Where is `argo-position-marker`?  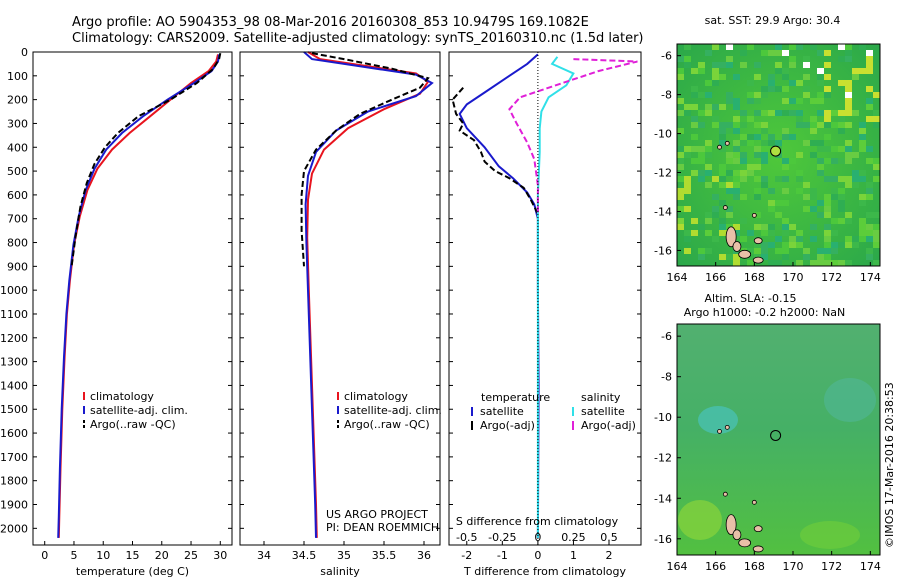 argo-position-marker is located at coordinates (776, 435).